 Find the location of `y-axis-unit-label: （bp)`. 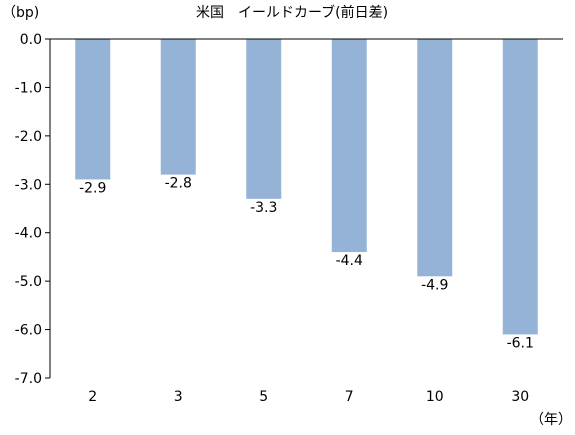

y-axis-unit-label: （bp) is located at coordinates (20, 13).